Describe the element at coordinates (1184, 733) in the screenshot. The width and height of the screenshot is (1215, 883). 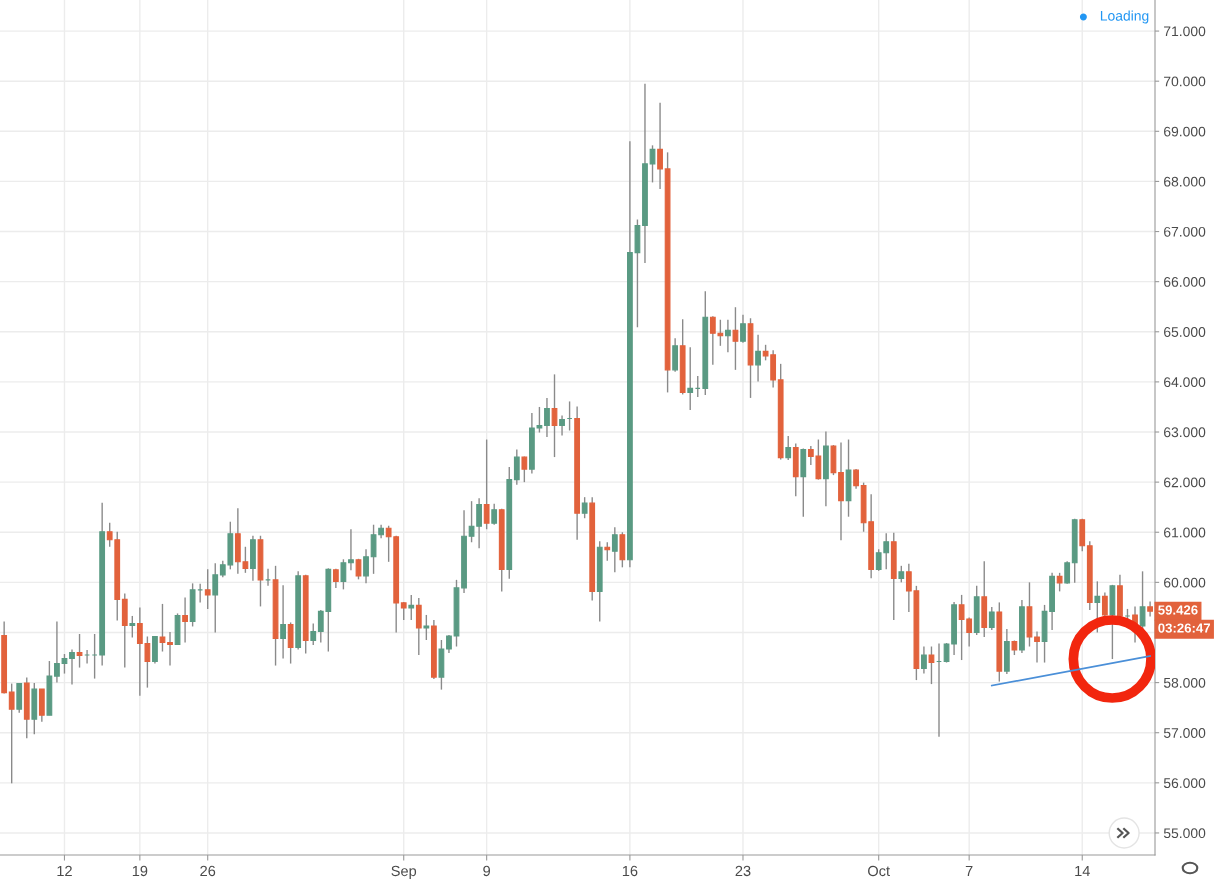
I see `y-tick-label: 57.000` at that location.